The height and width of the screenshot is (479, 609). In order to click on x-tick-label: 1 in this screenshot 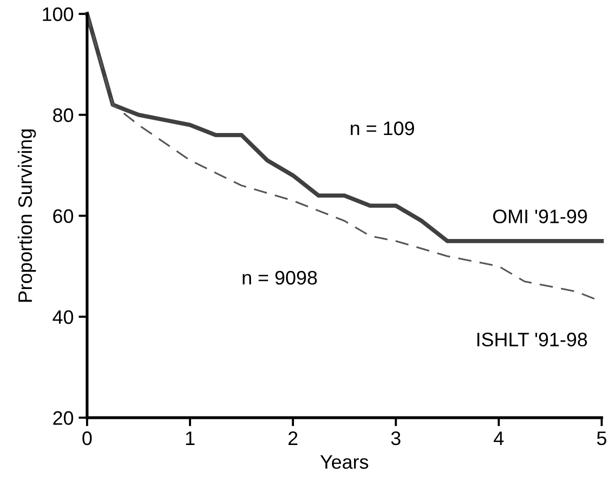, I will do `click(190, 438)`.